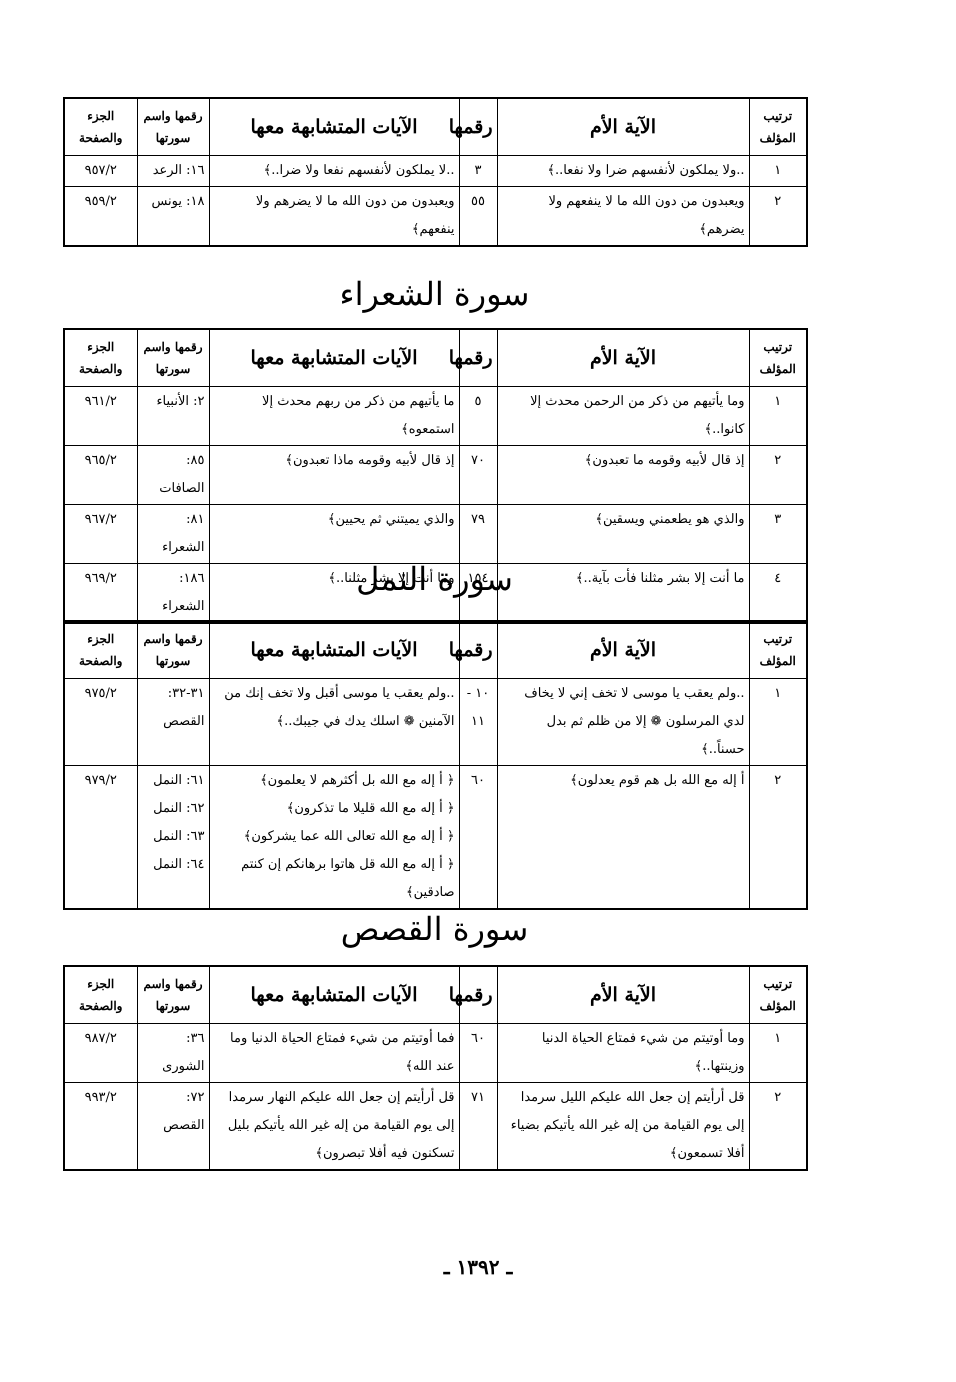 Image resolution: width=956 pixels, height=1382 pixels. What do you see at coordinates (100, 216) in the screenshot?
I see `table-cell: ٩٥٩/٢` at bounding box center [100, 216].